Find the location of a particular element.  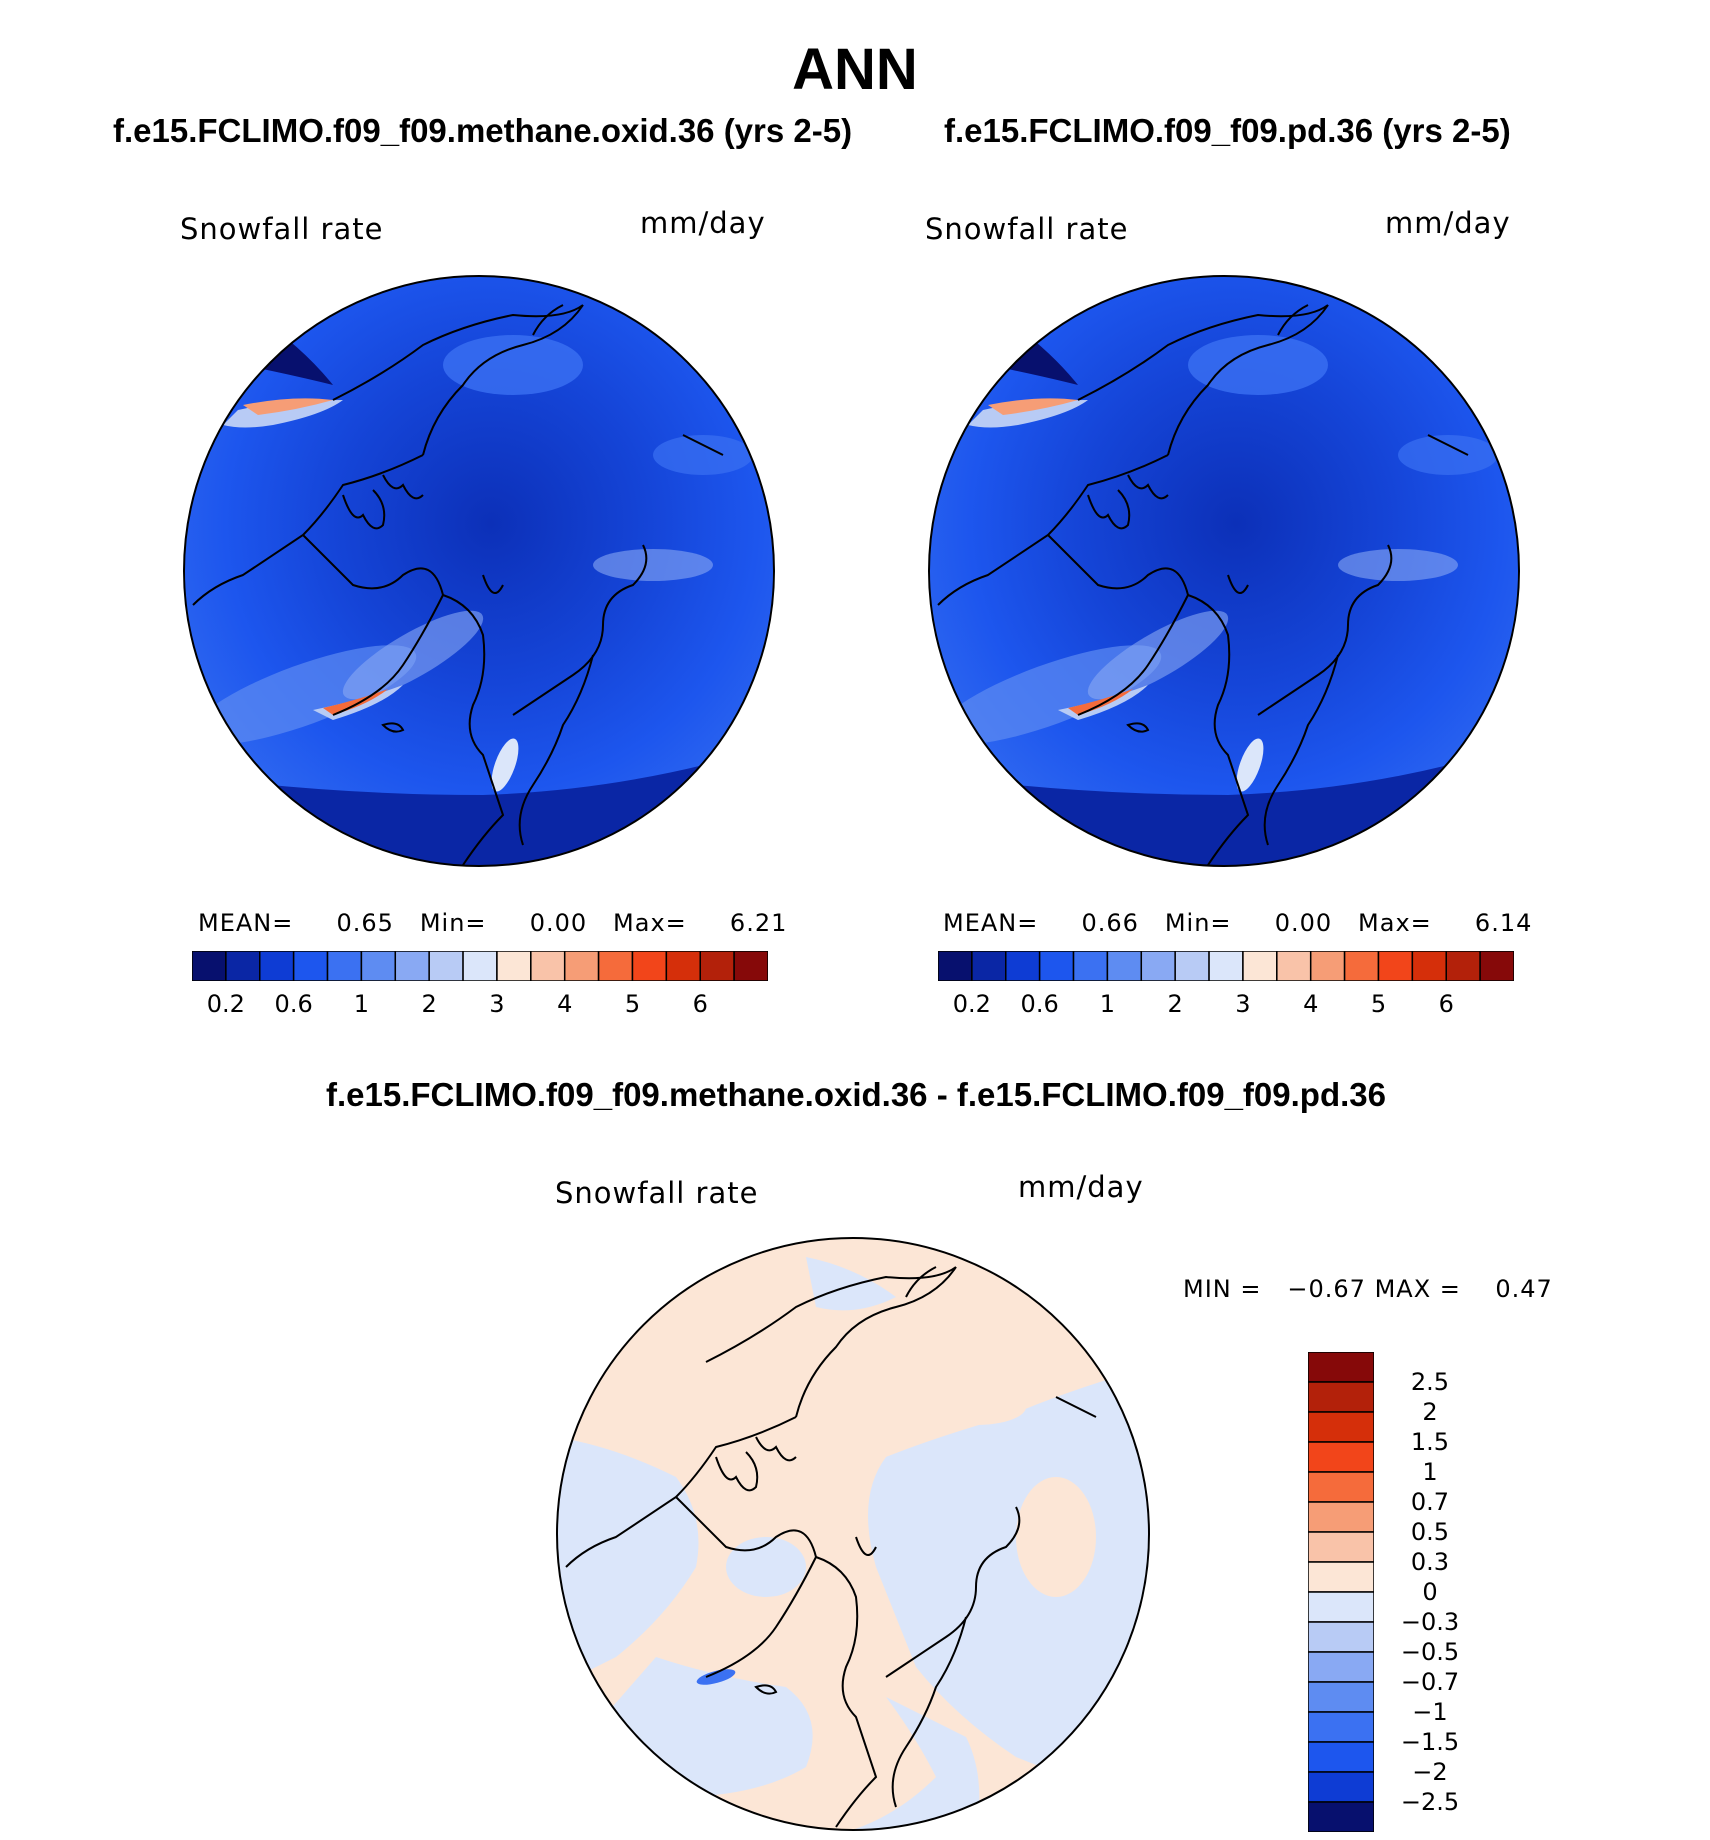

panel-2-colorbar-tick: 1 is located at coordinates (1107, 1004).